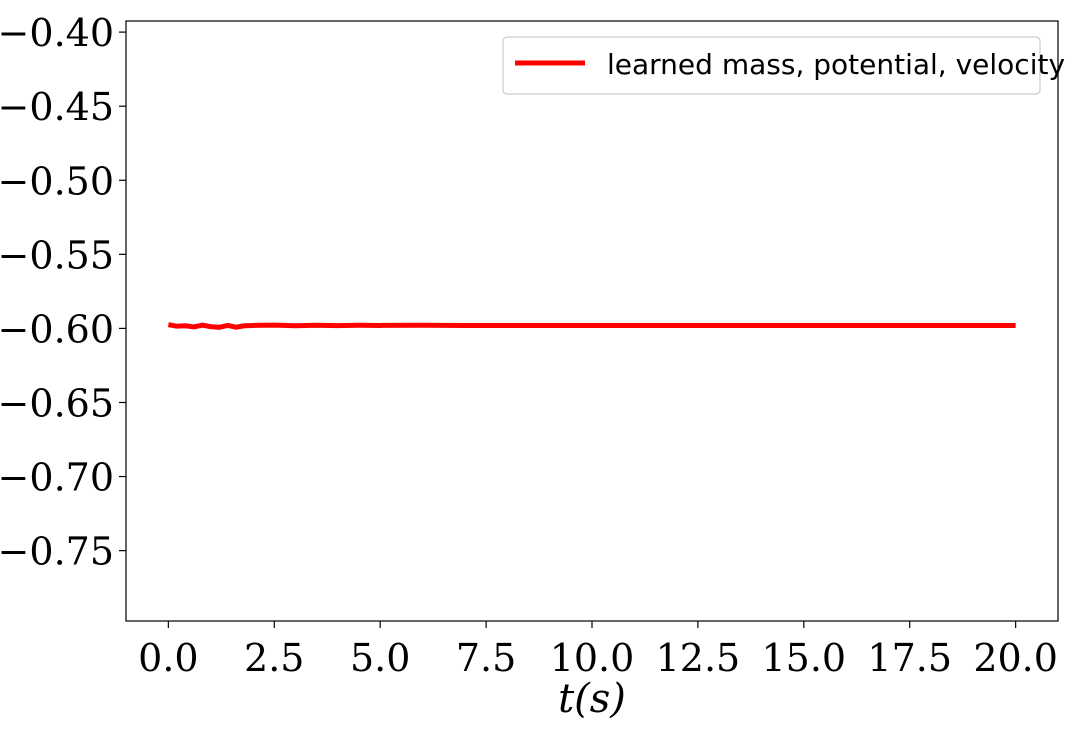  What do you see at coordinates (909, 658) in the screenshot?
I see `x-tick-label: 17.5` at bounding box center [909, 658].